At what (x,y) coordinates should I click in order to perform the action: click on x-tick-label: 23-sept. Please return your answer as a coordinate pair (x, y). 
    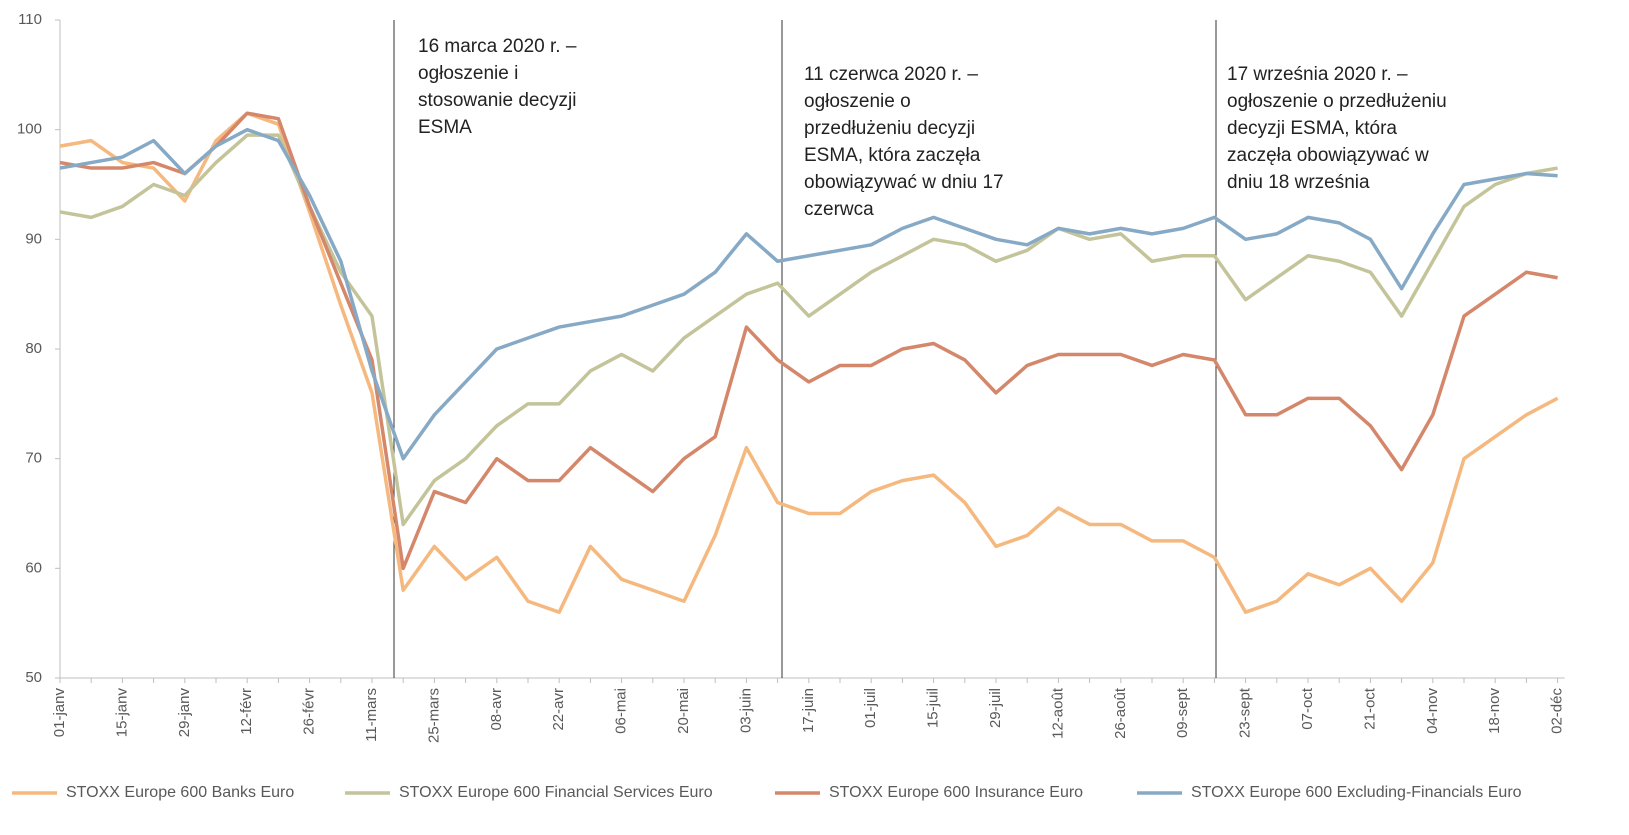
    Looking at the image, I should click on (1245, 712).